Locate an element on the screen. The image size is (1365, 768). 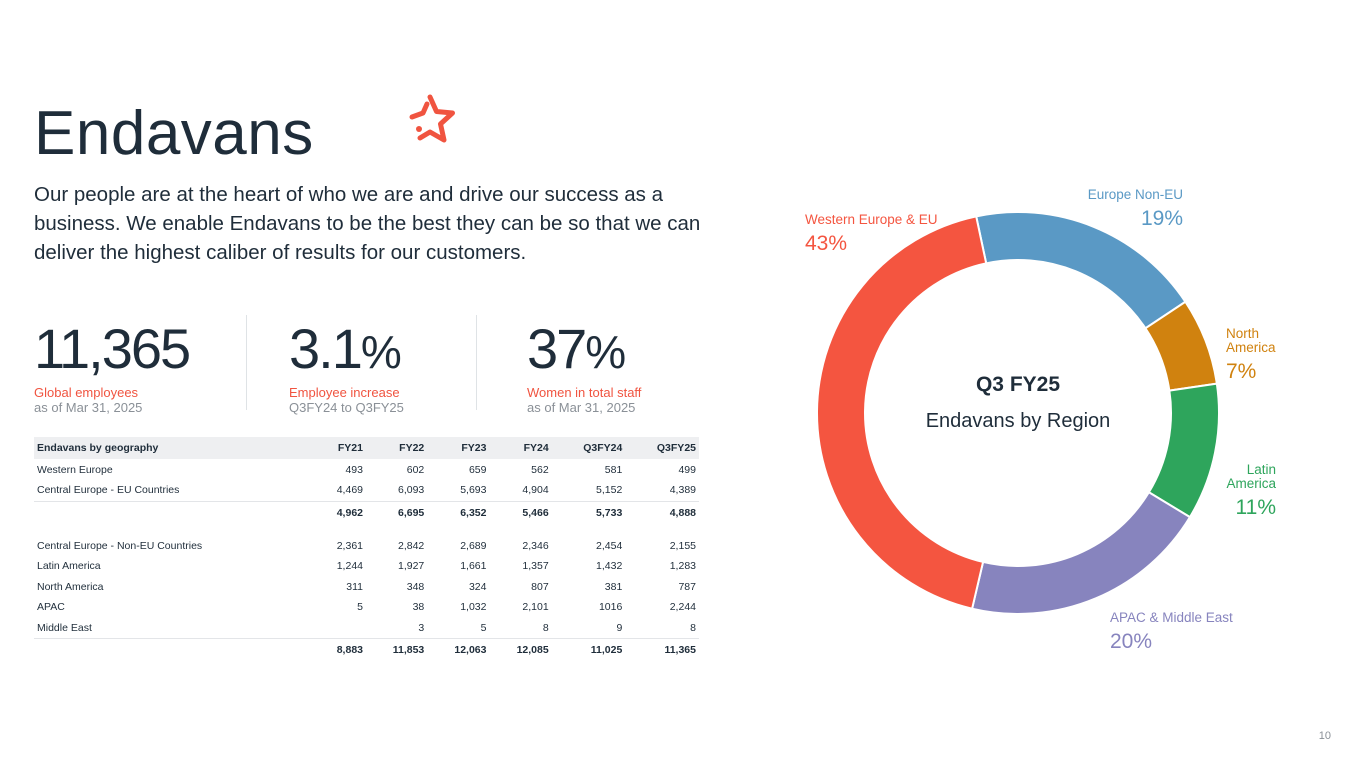
table-header: FY23 is located at coordinates (458, 448).